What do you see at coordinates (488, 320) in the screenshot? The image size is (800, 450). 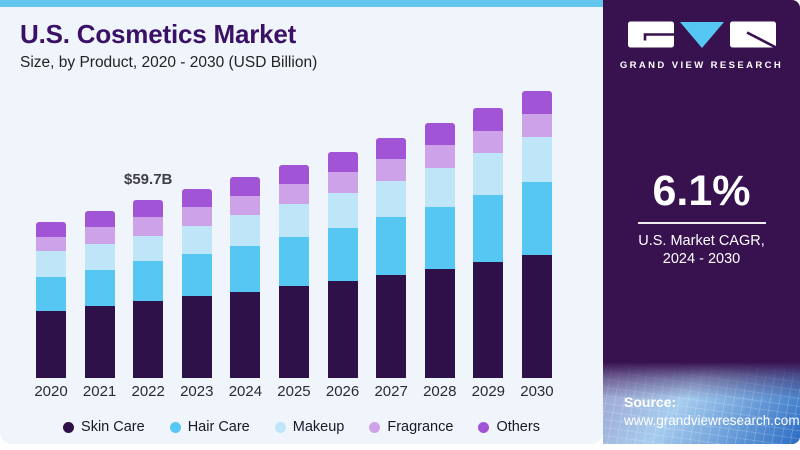 I see `bar-segment-skin-care-2029` at bounding box center [488, 320].